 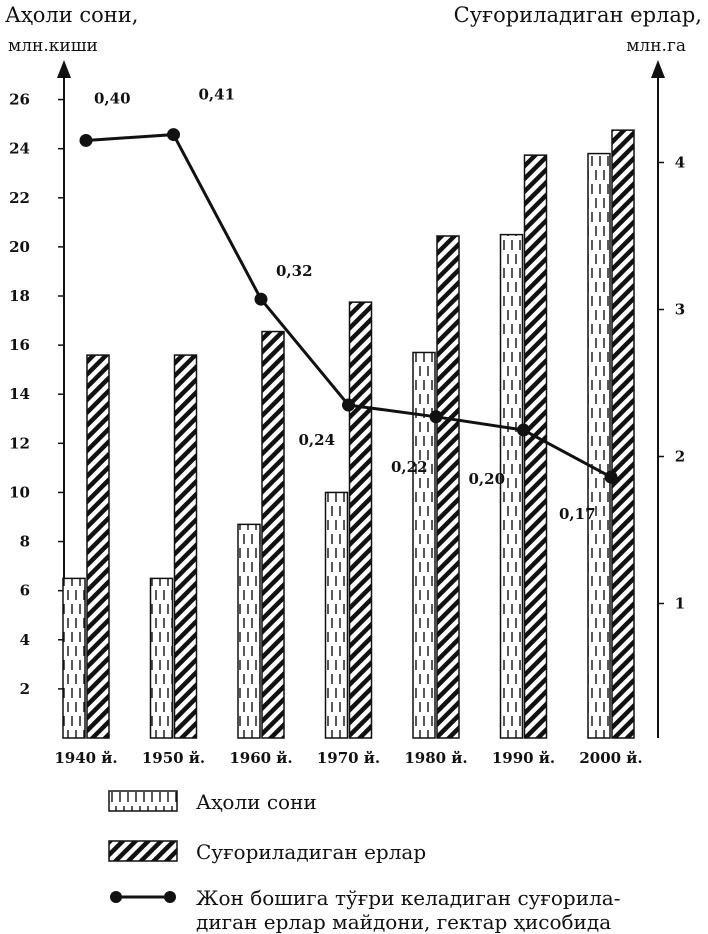 I want to click on per-capita-data-label: 0,24, so click(x=317, y=440).